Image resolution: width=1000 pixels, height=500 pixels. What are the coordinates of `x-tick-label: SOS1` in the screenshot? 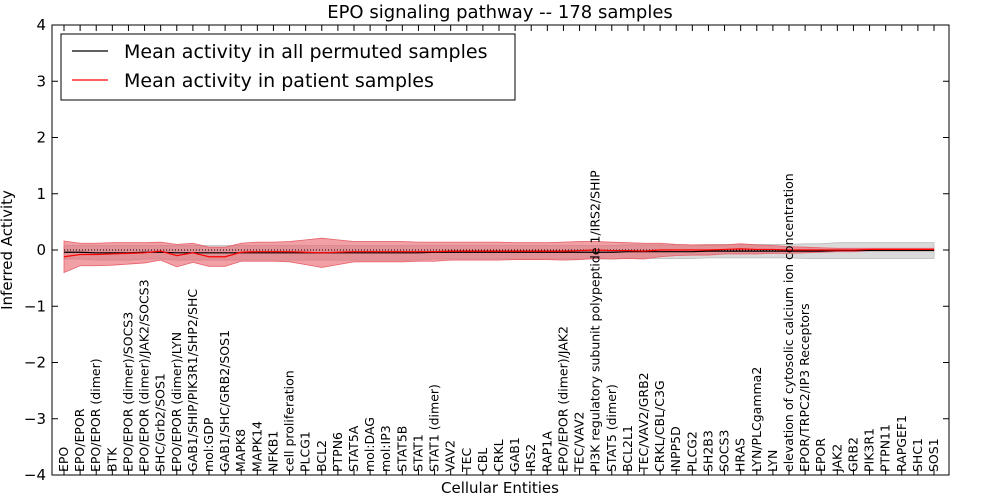 It's located at (933, 455).